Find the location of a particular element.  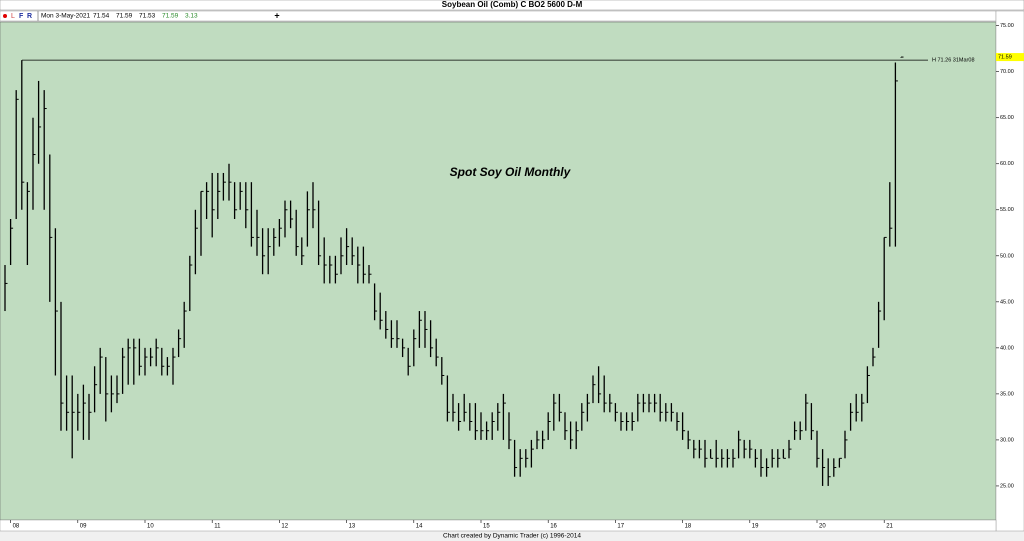

x-tick-label: 19 is located at coordinates (755, 527).